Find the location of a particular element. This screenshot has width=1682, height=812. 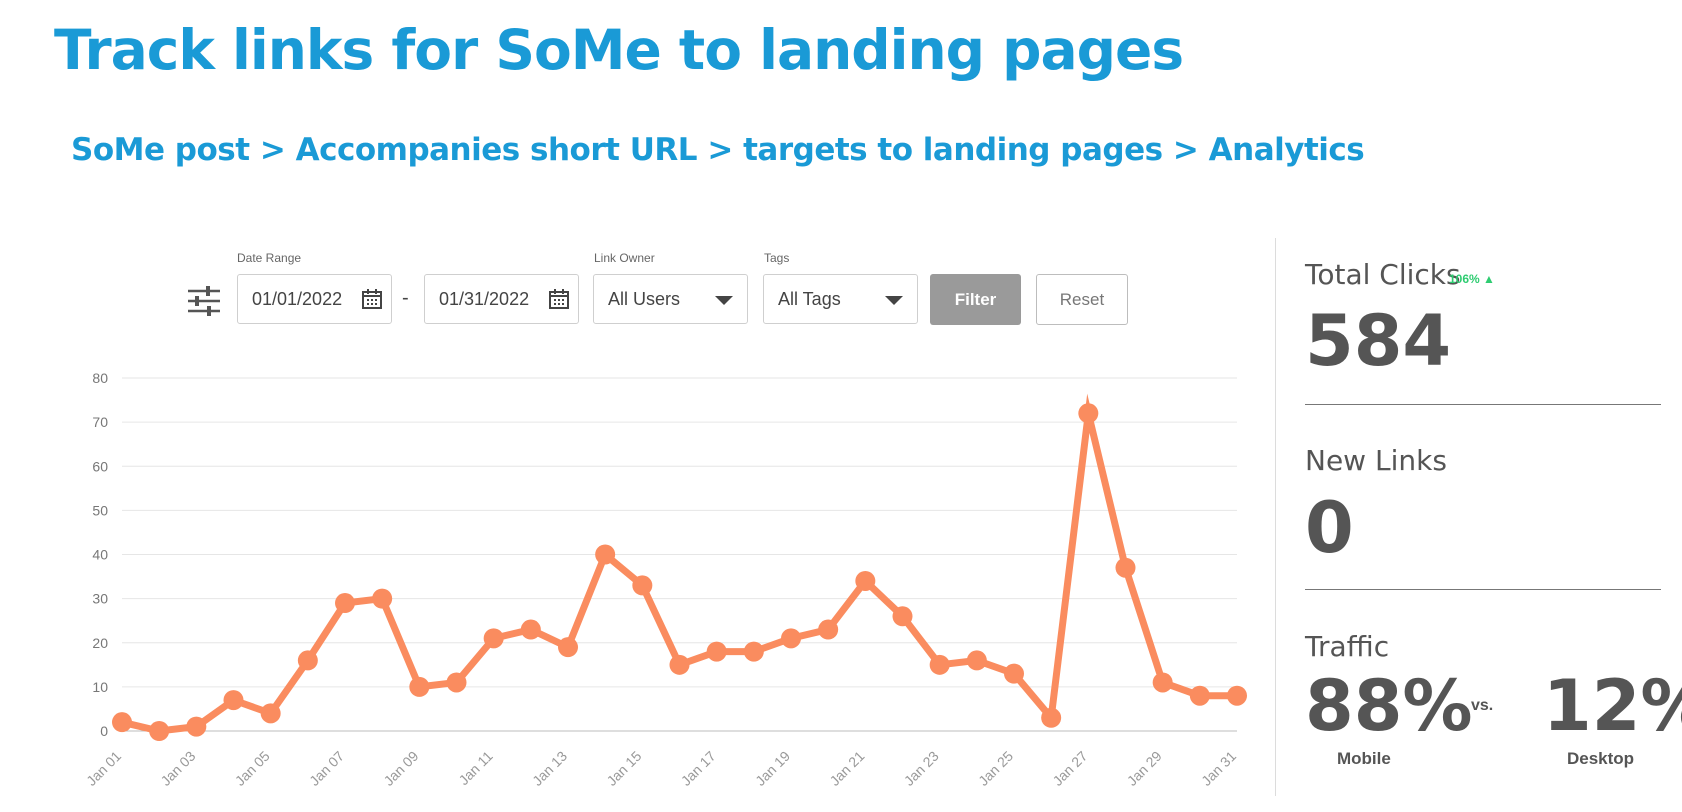

desktop-percent: 12% is located at coordinates (1612, 706).